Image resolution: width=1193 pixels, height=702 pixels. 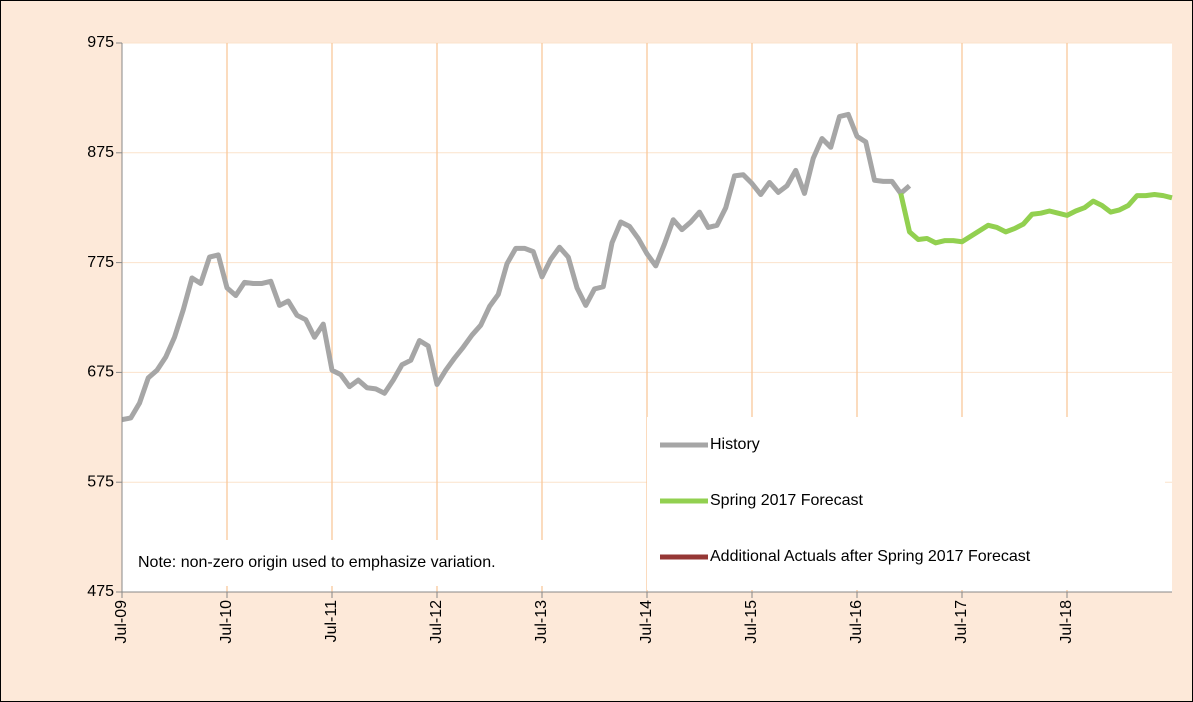 What do you see at coordinates (1035, 219) in the screenshot?
I see `series-line` at bounding box center [1035, 219].